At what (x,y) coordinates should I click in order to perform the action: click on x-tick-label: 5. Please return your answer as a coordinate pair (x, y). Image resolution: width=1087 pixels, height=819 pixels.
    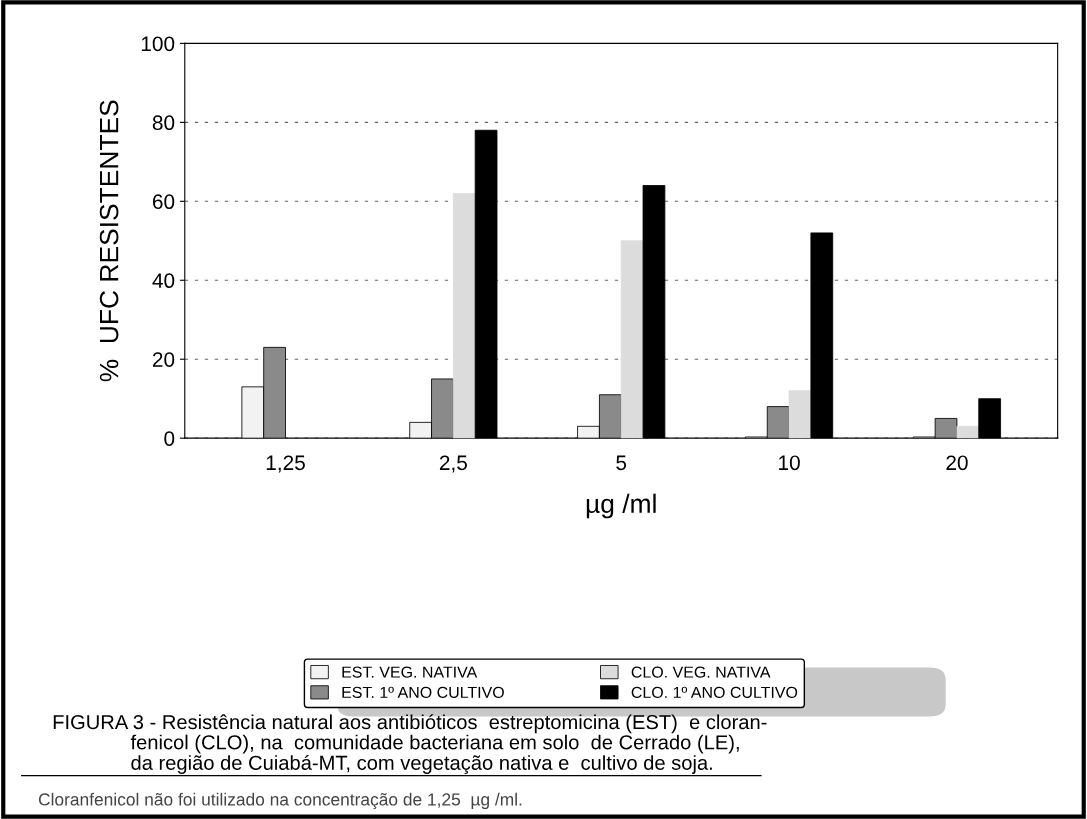
    Looking at the image, I should click on (621, 463).